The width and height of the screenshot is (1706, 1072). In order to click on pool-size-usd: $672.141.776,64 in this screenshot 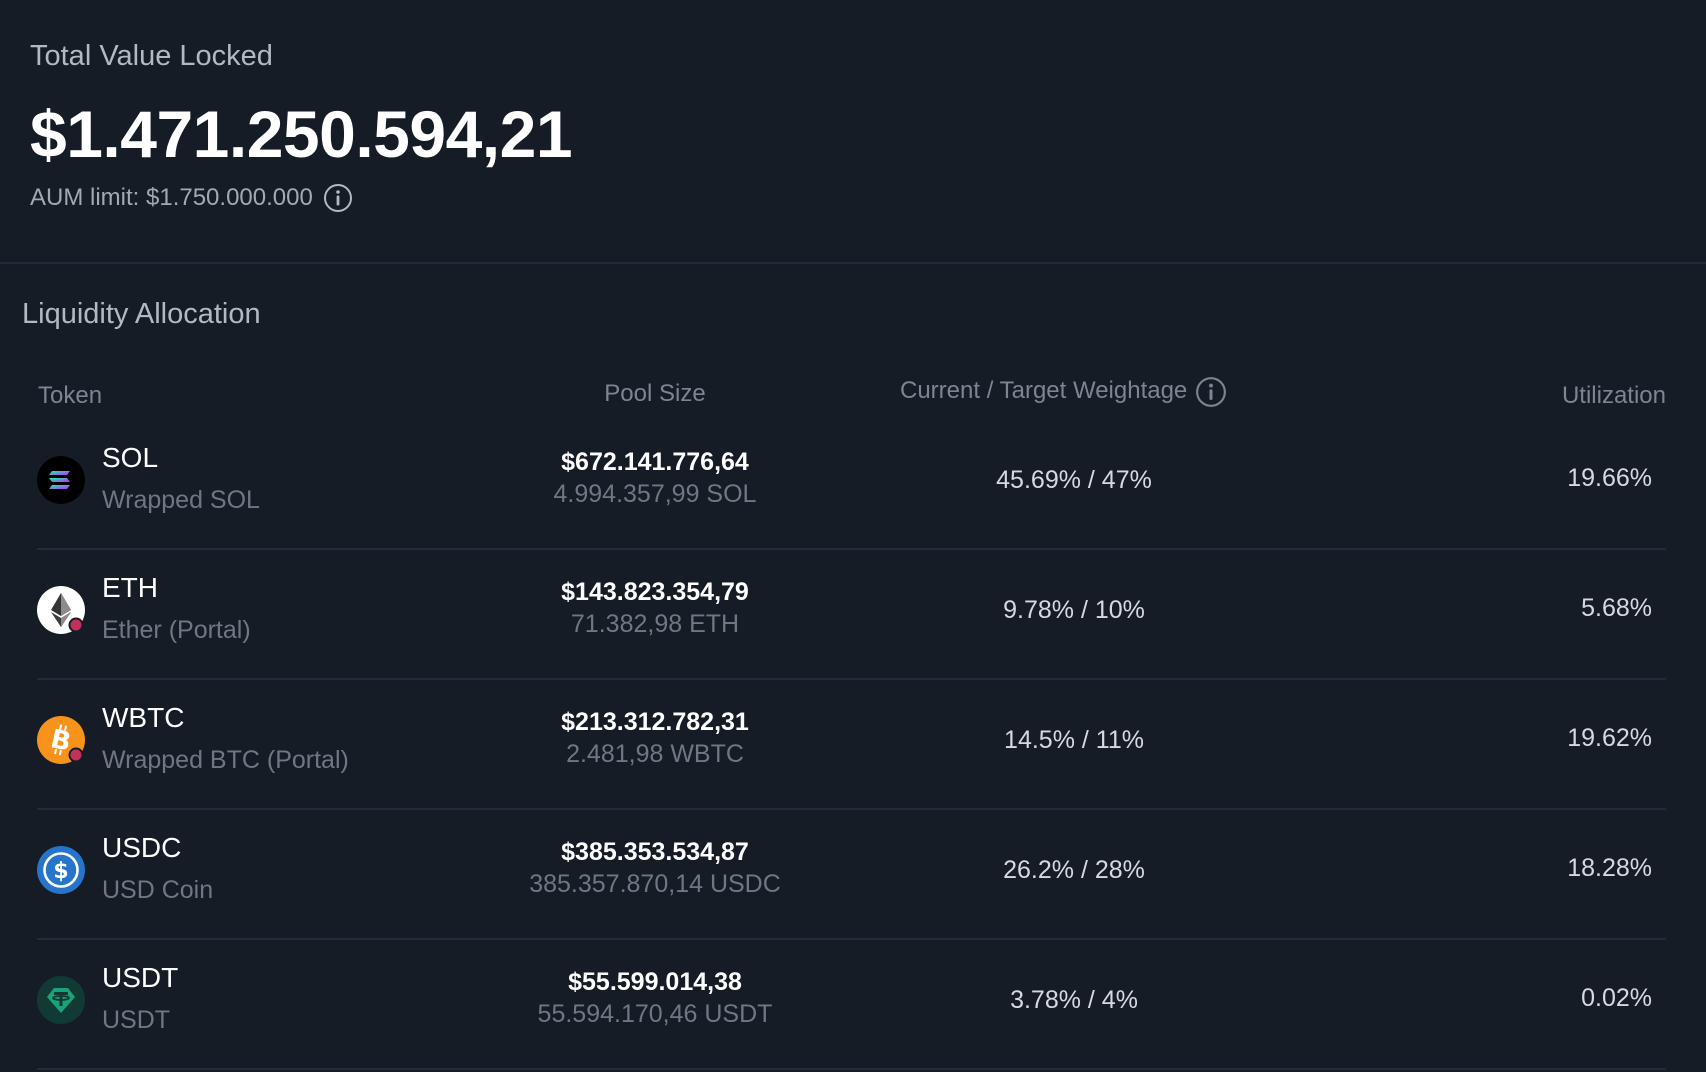, I will do `click(655, 462)`.